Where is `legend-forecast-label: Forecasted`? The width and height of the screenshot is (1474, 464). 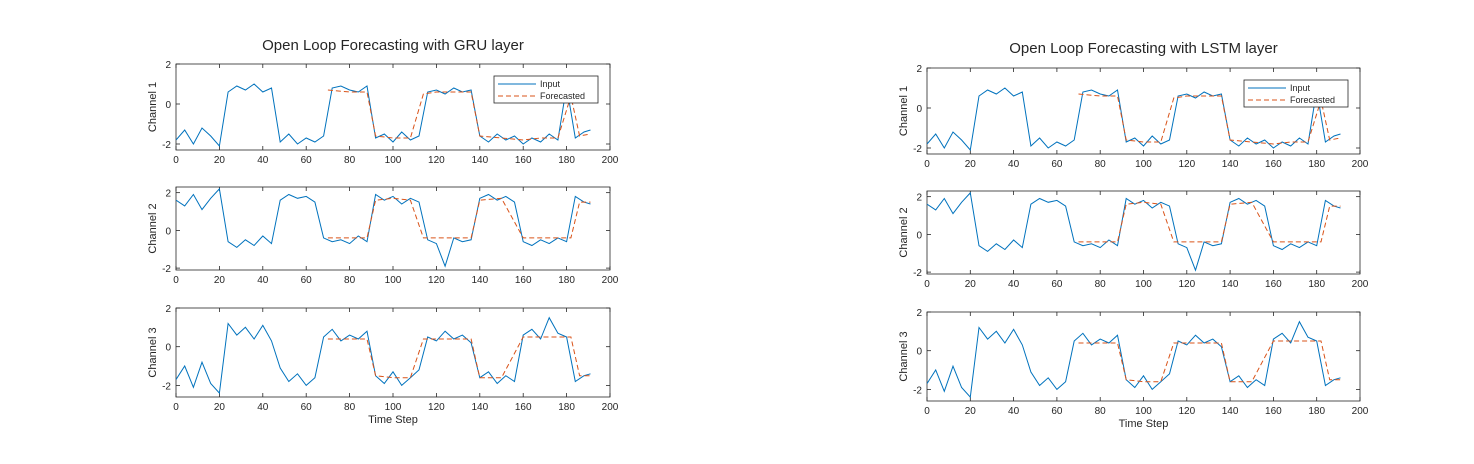
legend-forecast-label: Forecasted is located at coordinates (562, 96).